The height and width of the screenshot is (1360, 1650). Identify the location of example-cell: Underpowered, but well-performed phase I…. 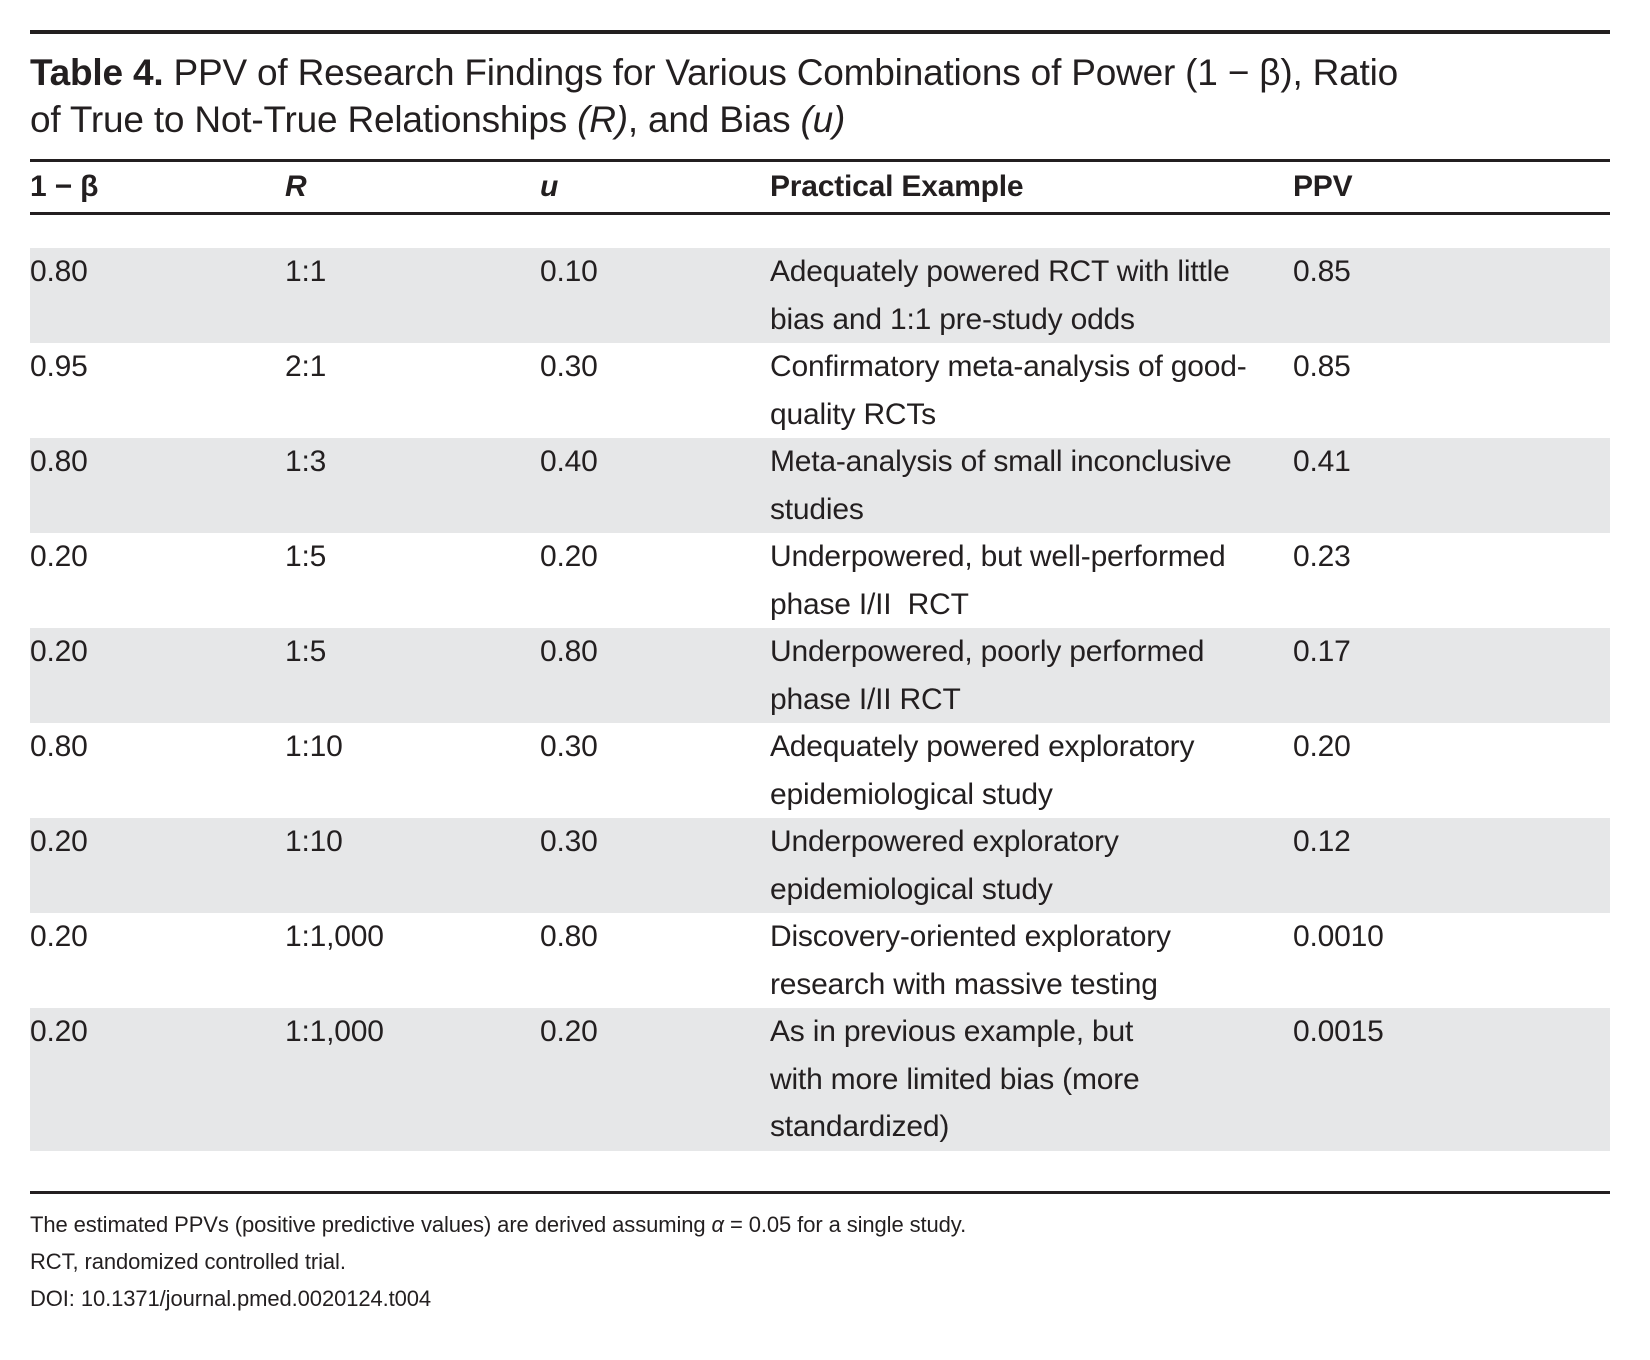
(998, 580).